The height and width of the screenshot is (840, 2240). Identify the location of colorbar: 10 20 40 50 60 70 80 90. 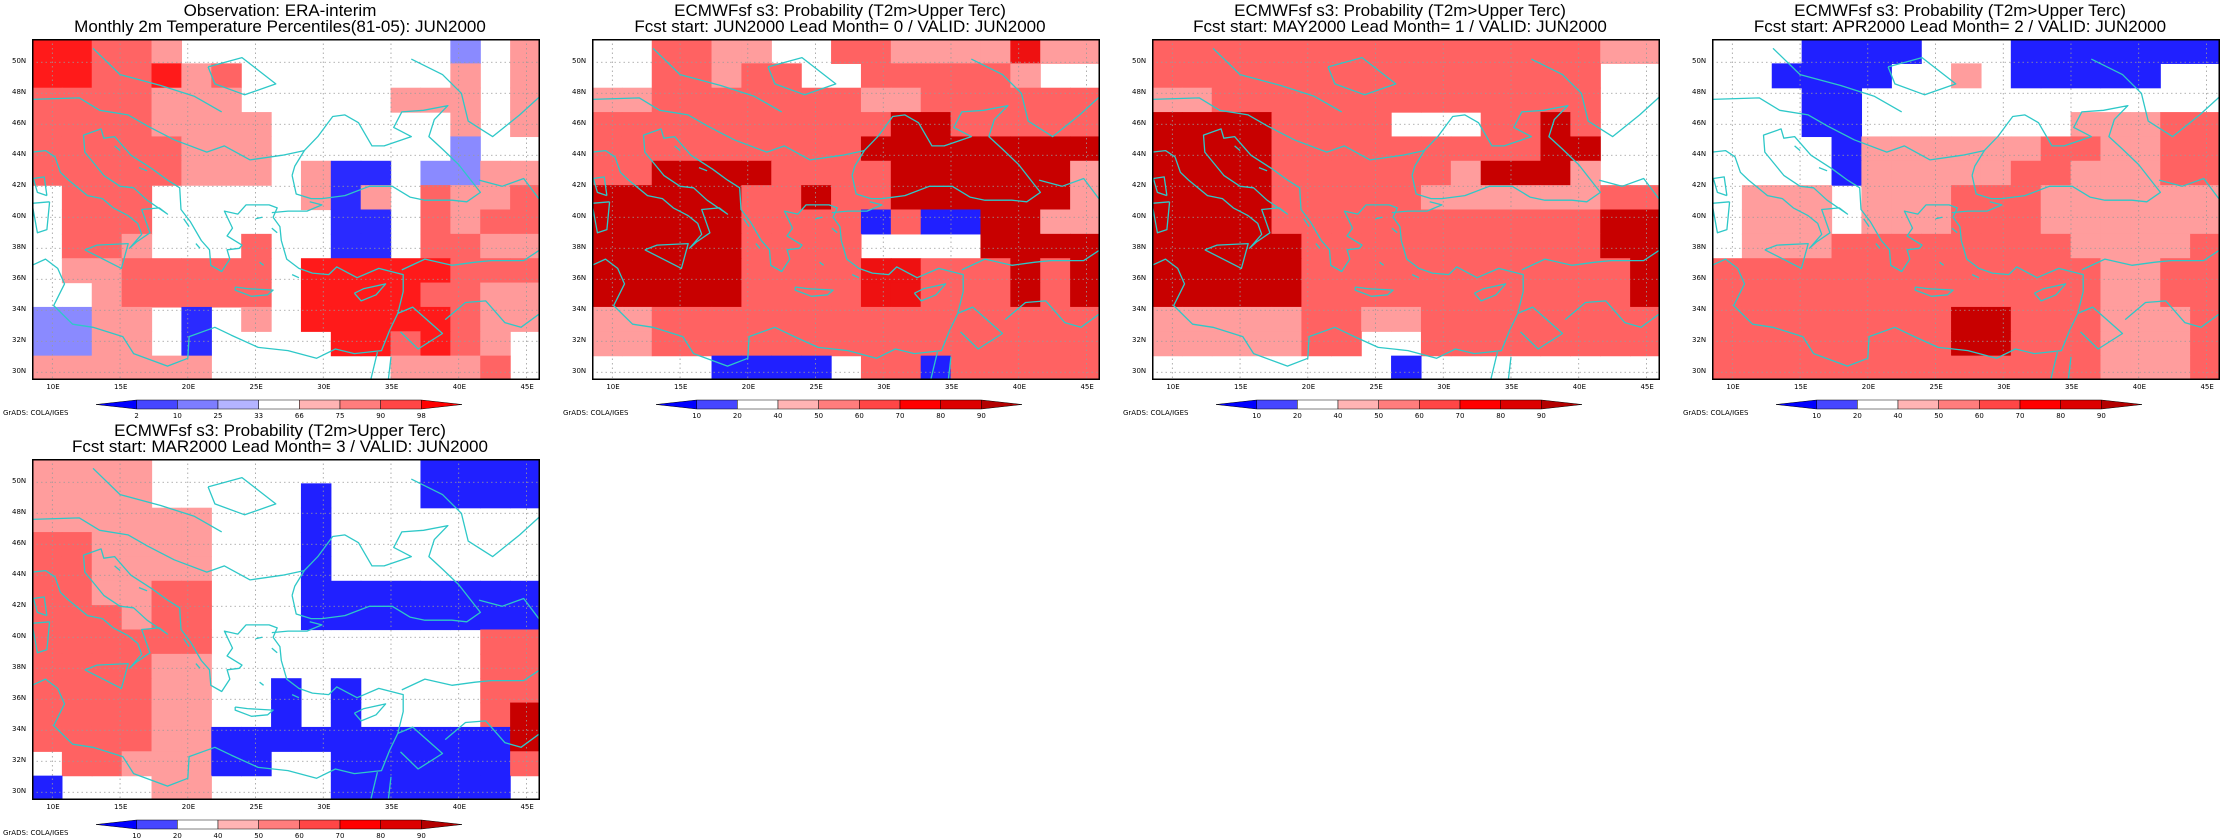
(279, 829).